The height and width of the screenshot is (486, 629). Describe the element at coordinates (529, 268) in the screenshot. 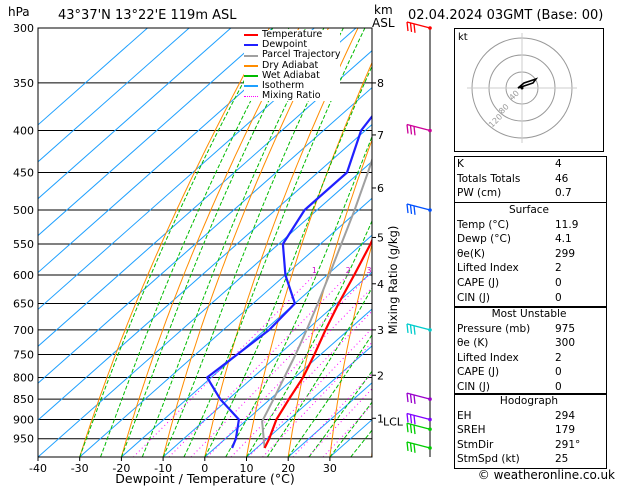

I see `stat-row: Lifted Index 2` at that location.